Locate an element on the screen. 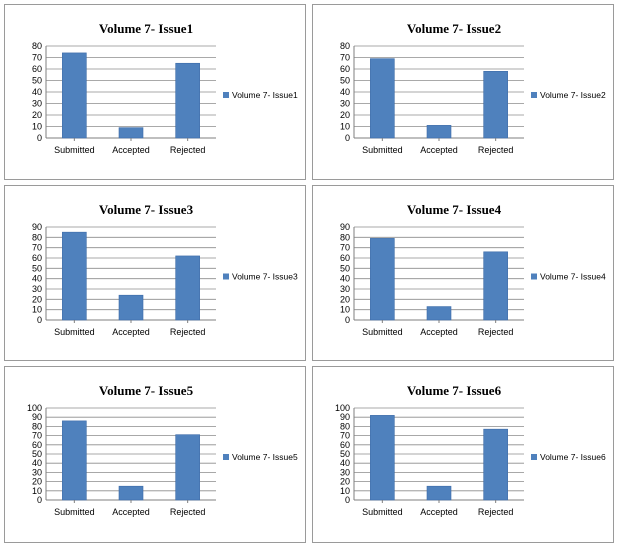 The height and width of the screenshot is (547, 617). chart-title: Volume 7- Issue1 is located at coordinates (146, 28).